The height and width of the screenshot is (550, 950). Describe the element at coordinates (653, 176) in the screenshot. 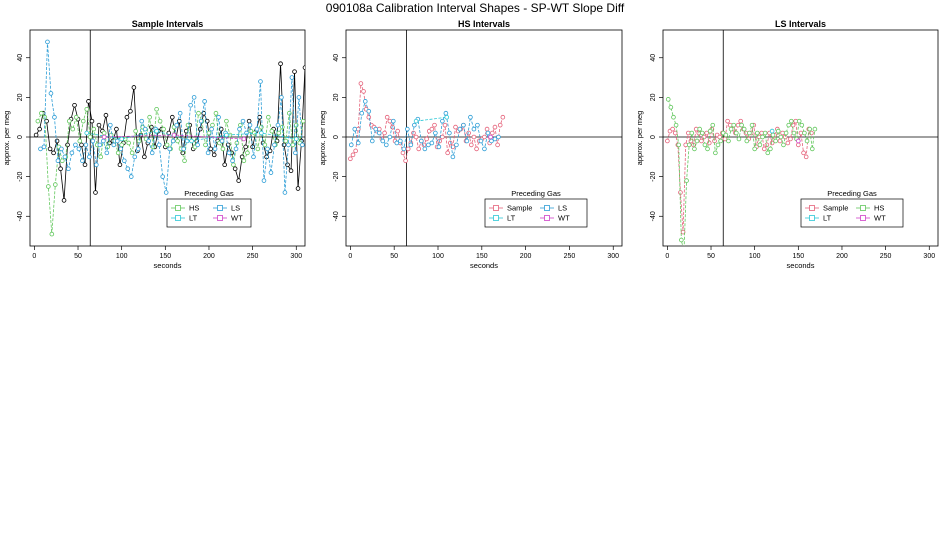

I see `y-tick-label: -20` at that location.